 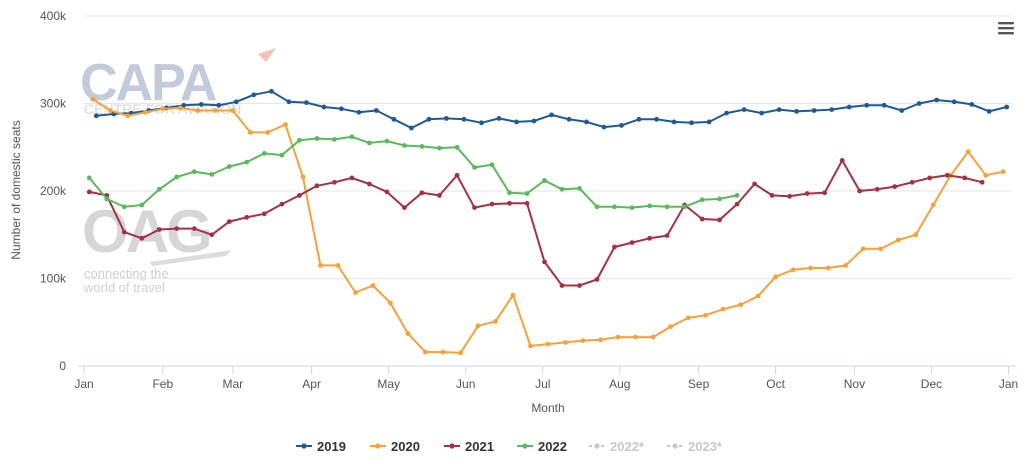 What do you see at coordinates (551, 109) in the screenshot?
I see `series-2019` at bounding box center [551, 109].